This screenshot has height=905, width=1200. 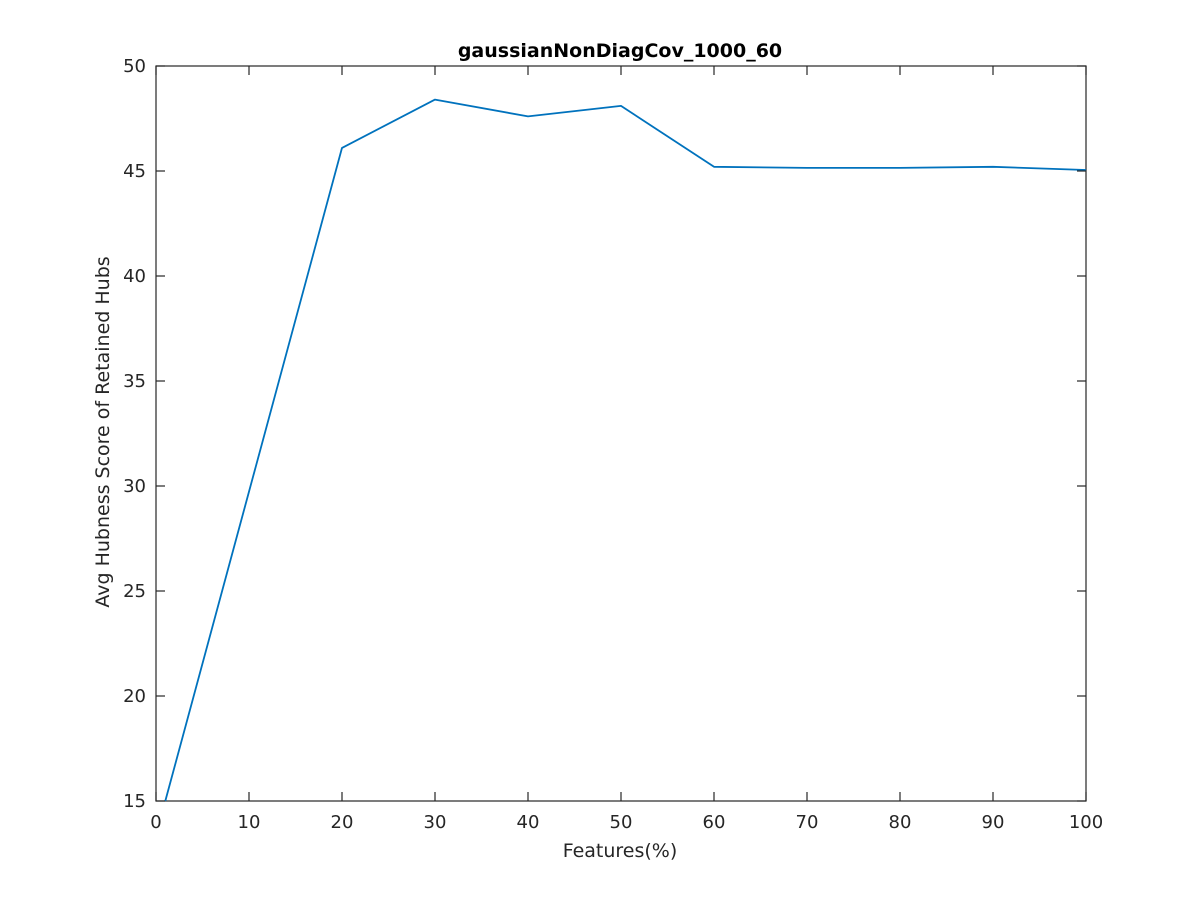 I want to click on x-tick-label: 70, so click(x=807, y=822).